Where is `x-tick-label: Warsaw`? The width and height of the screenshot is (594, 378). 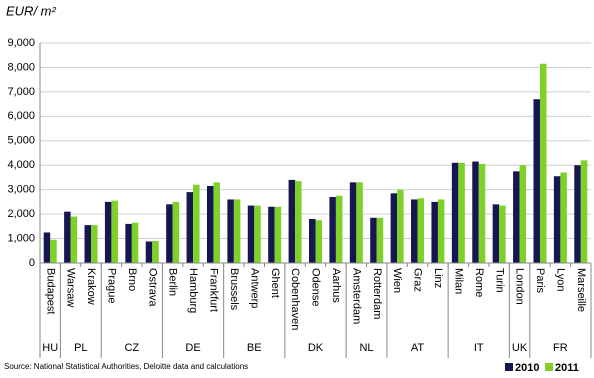 x-tick-label: Warsaw is located at coordinates (71, 287).